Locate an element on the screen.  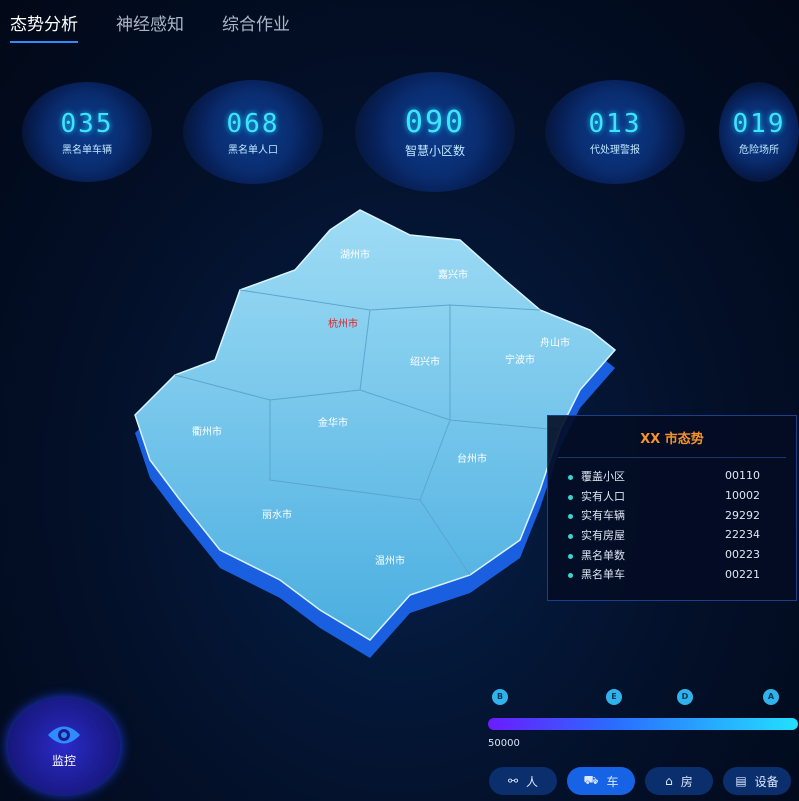
timeline-marker-b: B is located at coordinates (500, 698).